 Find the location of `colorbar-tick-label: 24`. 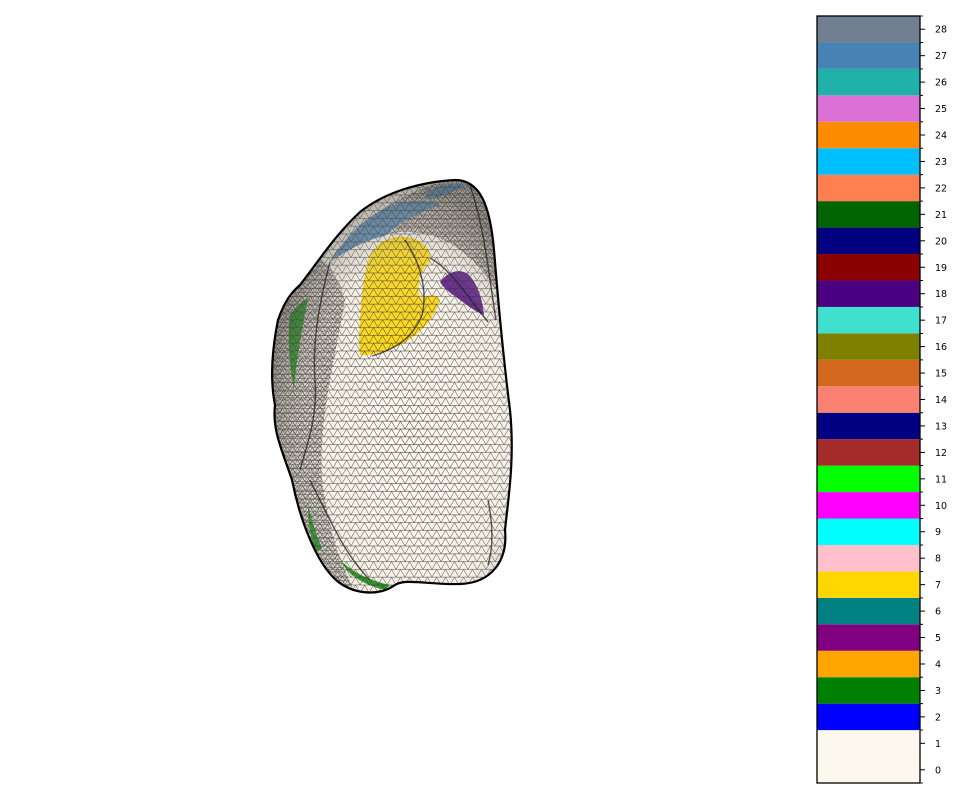

colorbar-tick-label: 24 is located at coordinates (941, 136).